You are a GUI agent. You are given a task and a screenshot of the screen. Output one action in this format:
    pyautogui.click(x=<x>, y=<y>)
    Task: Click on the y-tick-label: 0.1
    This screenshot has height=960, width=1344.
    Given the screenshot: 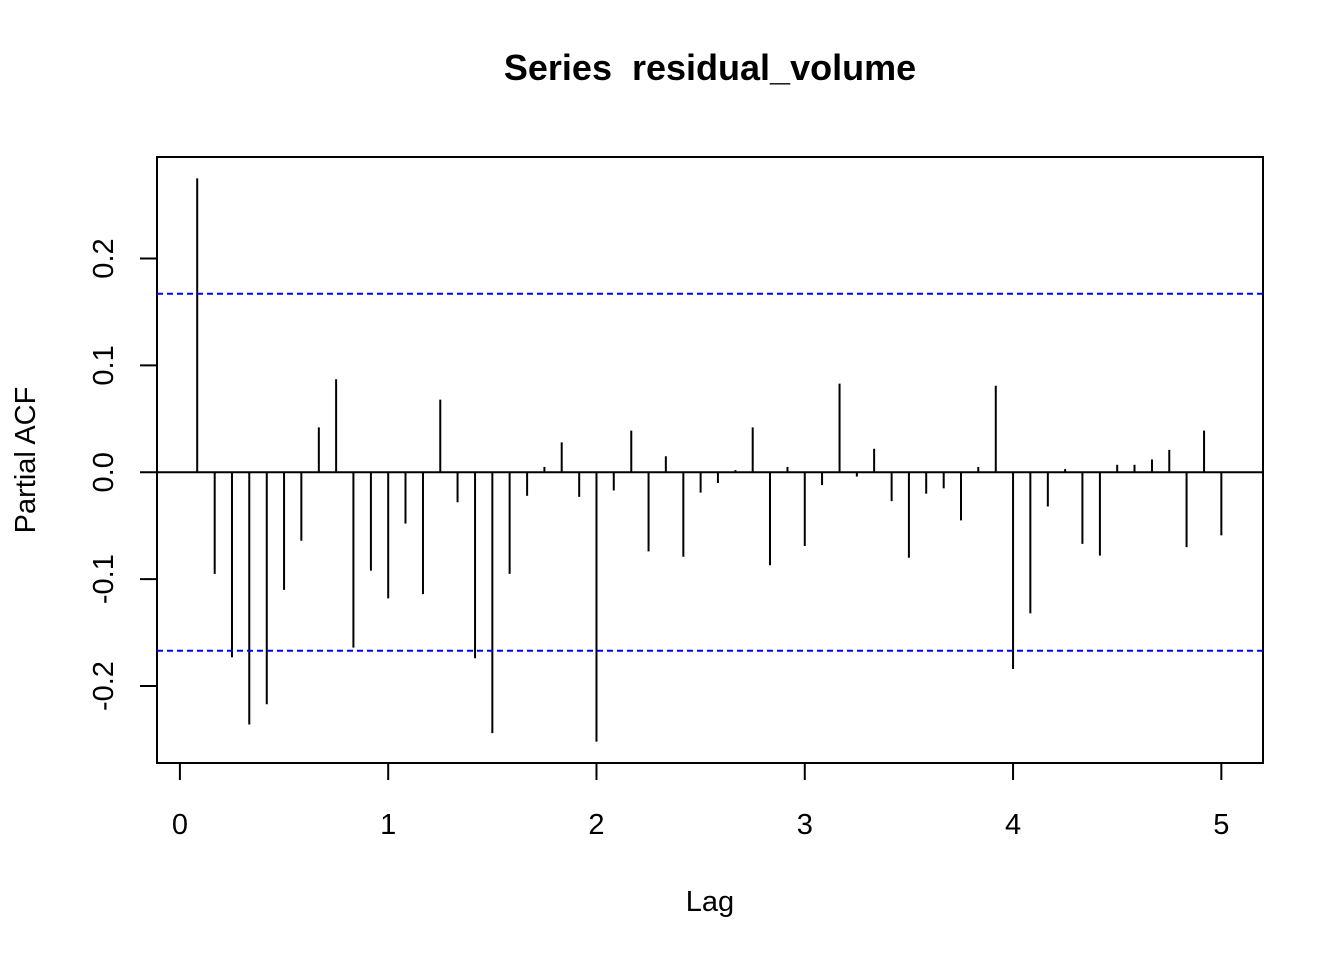 What is the action you would take?
    pyautogui.click(x=104, y=365)
    